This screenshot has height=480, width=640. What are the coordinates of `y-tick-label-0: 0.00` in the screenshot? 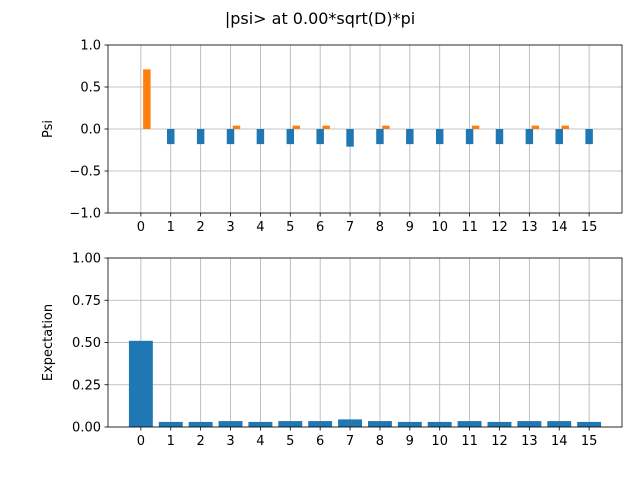 It's located at (86, 428).